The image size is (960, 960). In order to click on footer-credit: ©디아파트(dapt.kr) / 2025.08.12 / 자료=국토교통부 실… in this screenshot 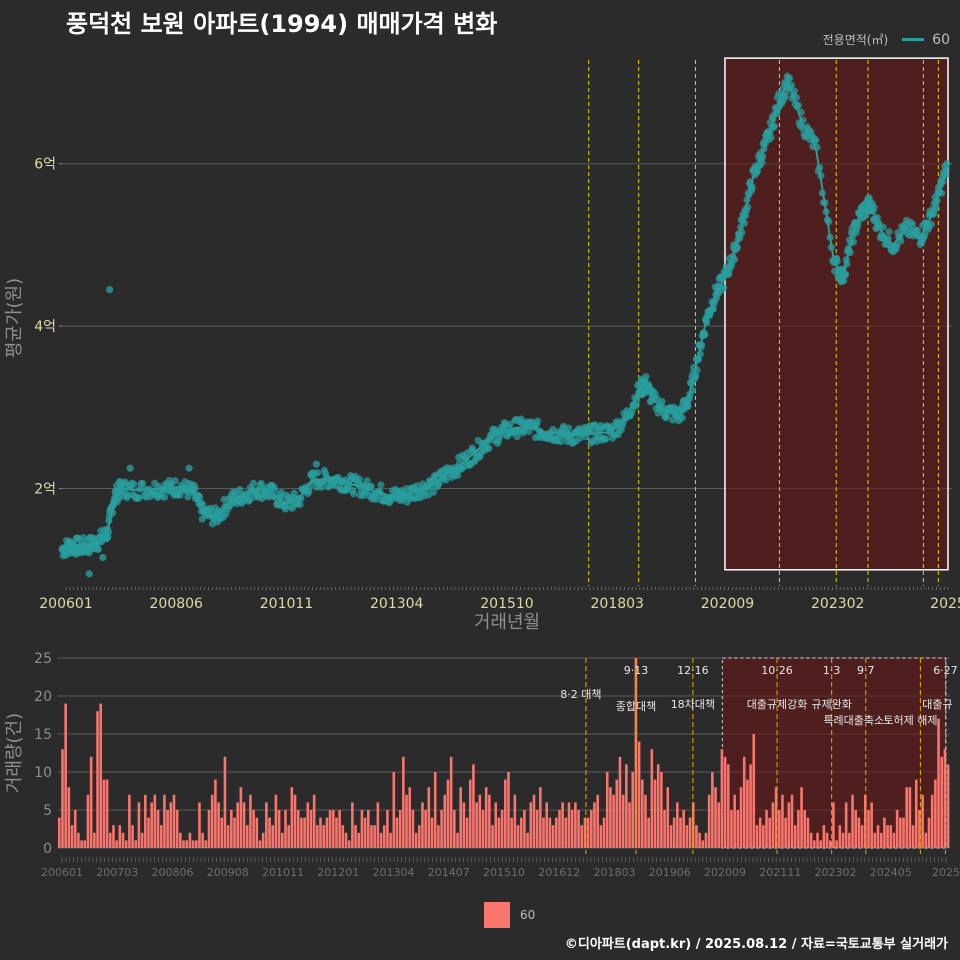, I will do `click(756, 944)`.